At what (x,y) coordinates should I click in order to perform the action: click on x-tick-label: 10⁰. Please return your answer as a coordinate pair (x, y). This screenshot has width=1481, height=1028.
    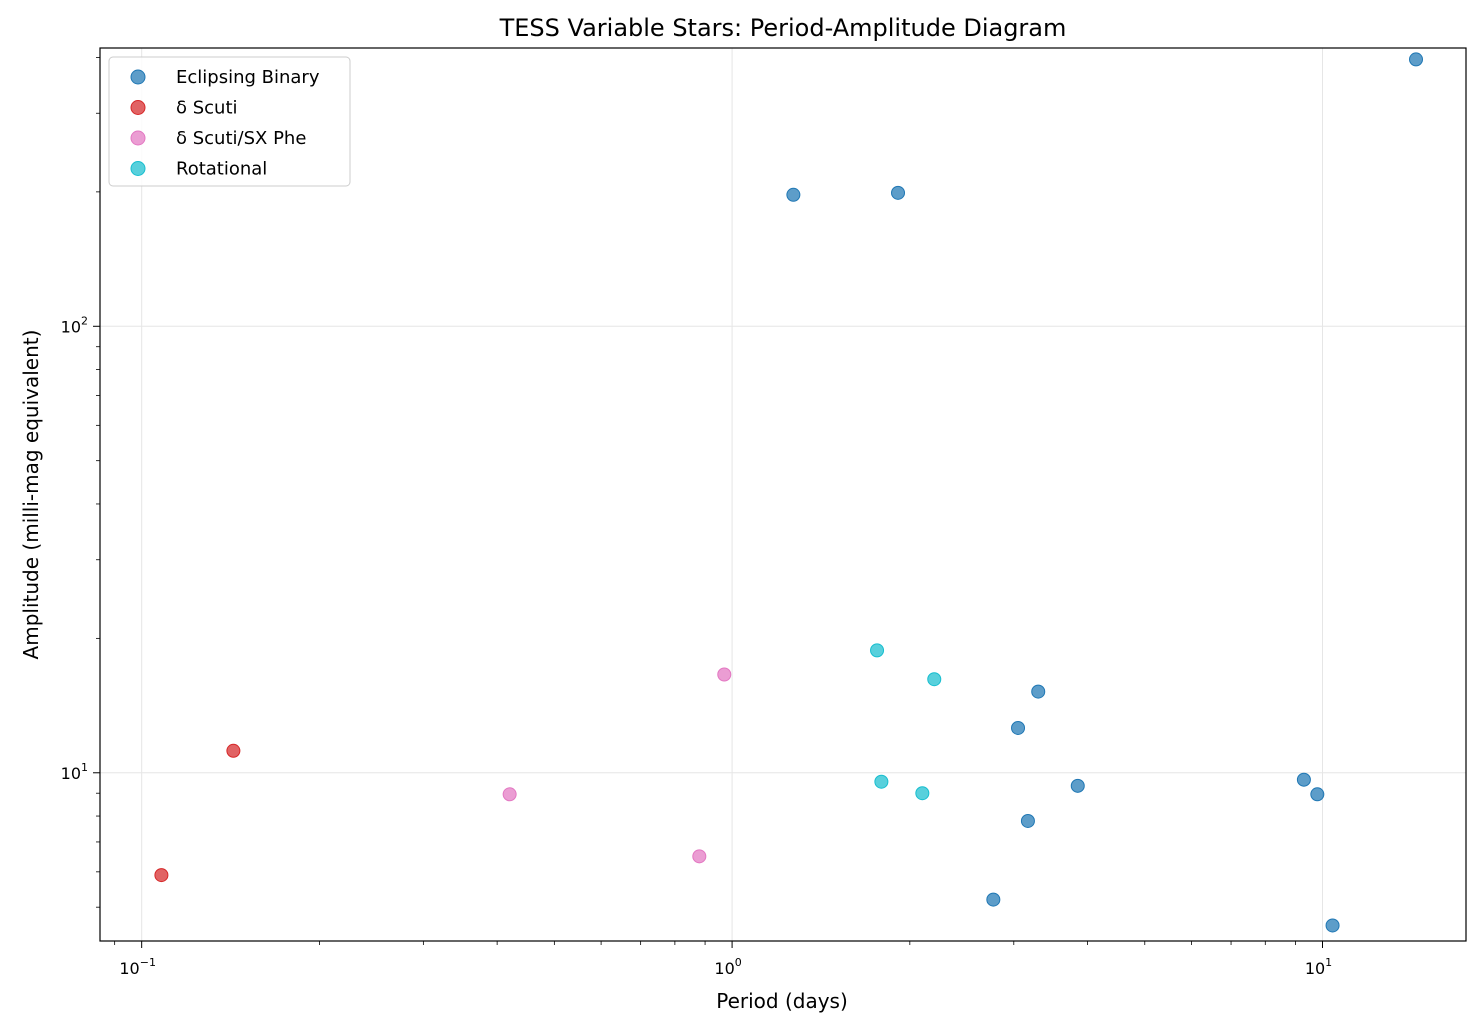
    Looking at the image, I should click on (727, 967).